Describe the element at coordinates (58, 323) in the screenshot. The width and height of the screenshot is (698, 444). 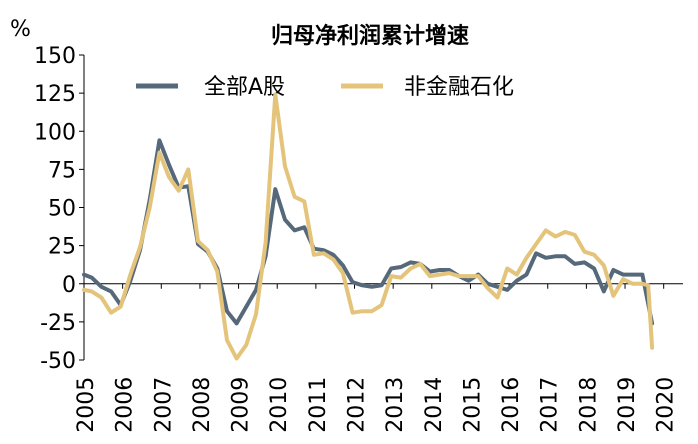
I see `y-tick-label: -25` at that location.